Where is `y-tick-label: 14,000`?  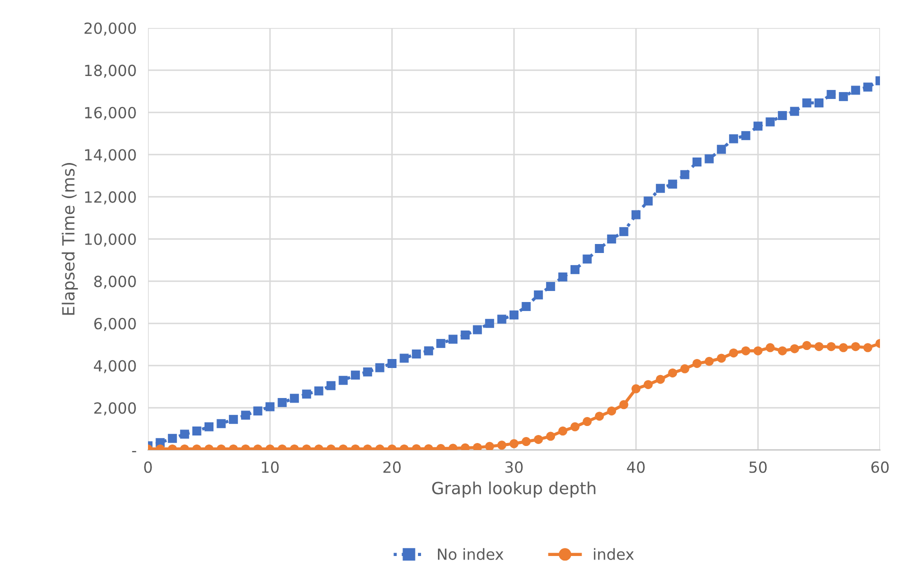
y-tick-label: 14,000 is located at coordinates (110, 155).